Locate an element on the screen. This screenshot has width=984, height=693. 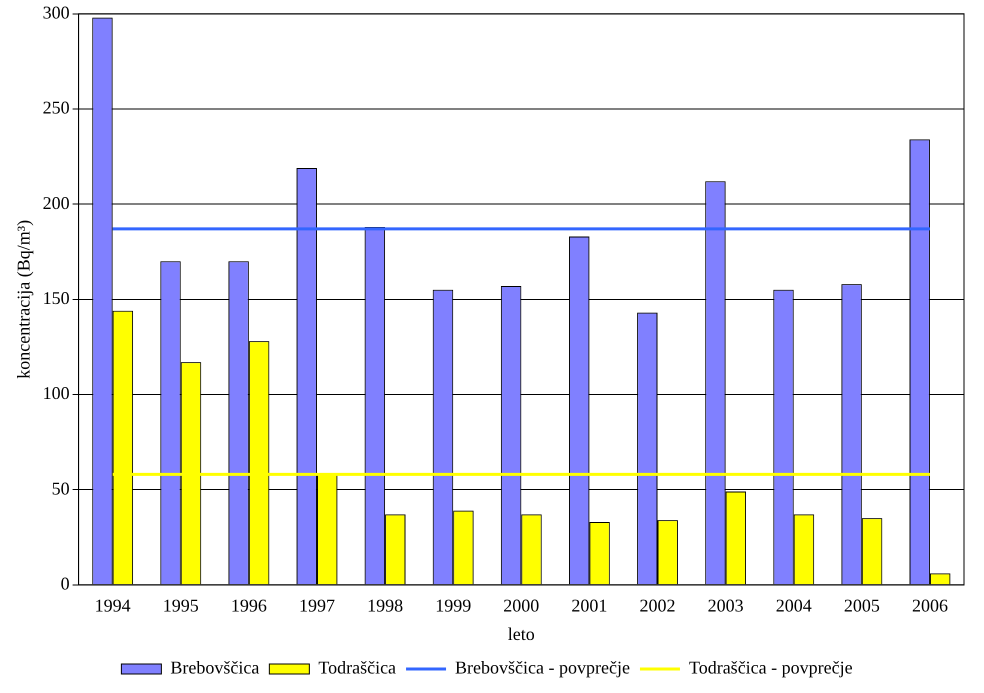
y-tick-label: 150 is located at coordinates (56, 298).